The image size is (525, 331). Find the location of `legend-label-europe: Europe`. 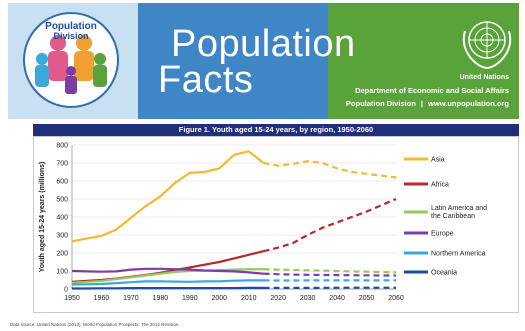

legend-label-europe: Europe is located at coordinates (442, 234).